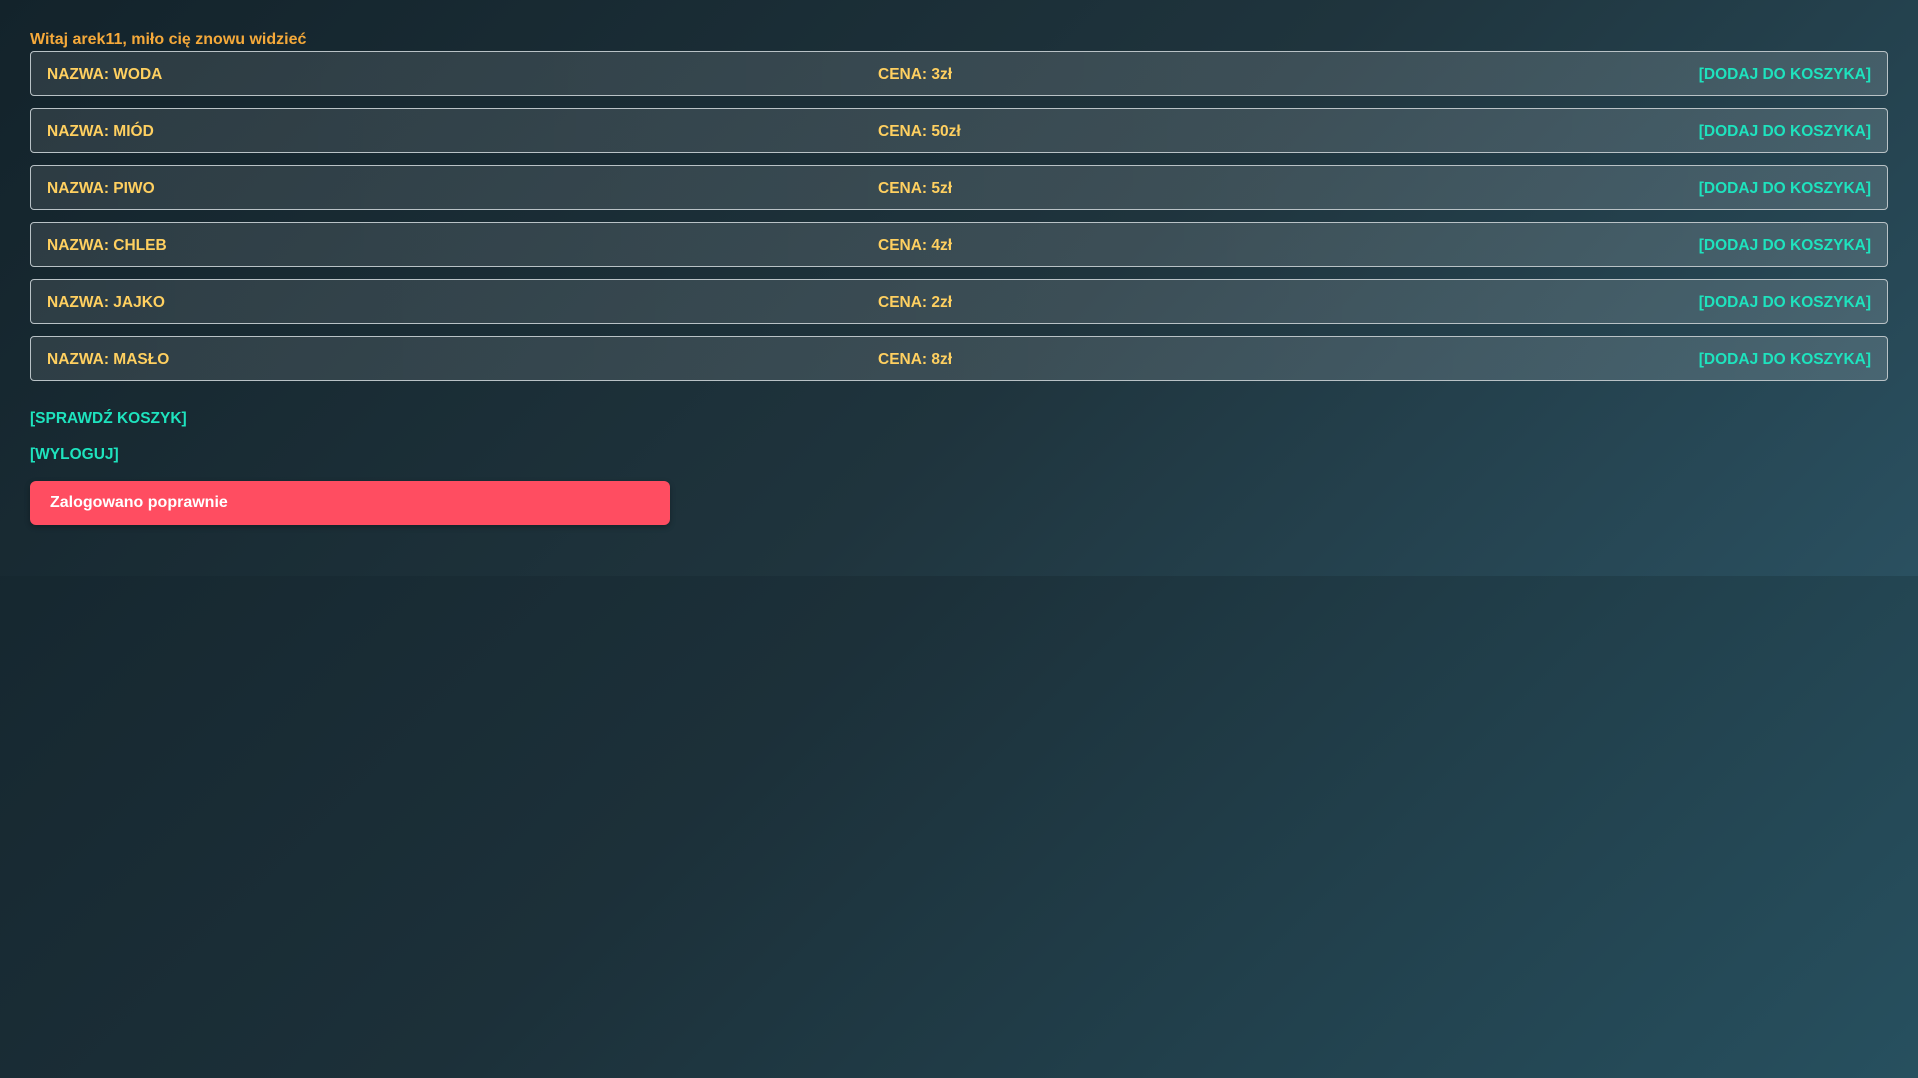 The height and width of the screenshot is (1078, 1918). I want to click on product-name: NAZWA: MASŁO, so click(108, 359).